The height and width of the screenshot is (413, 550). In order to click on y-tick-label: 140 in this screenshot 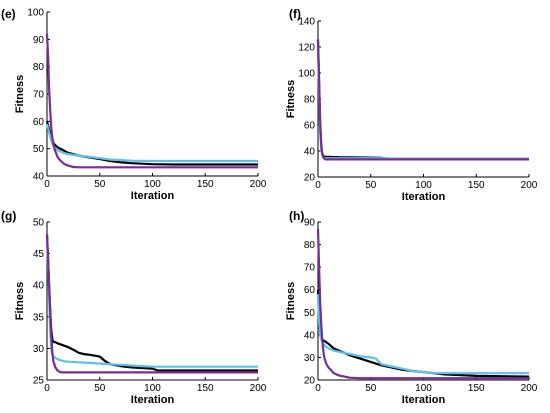, I will do `click(306, 22)`.